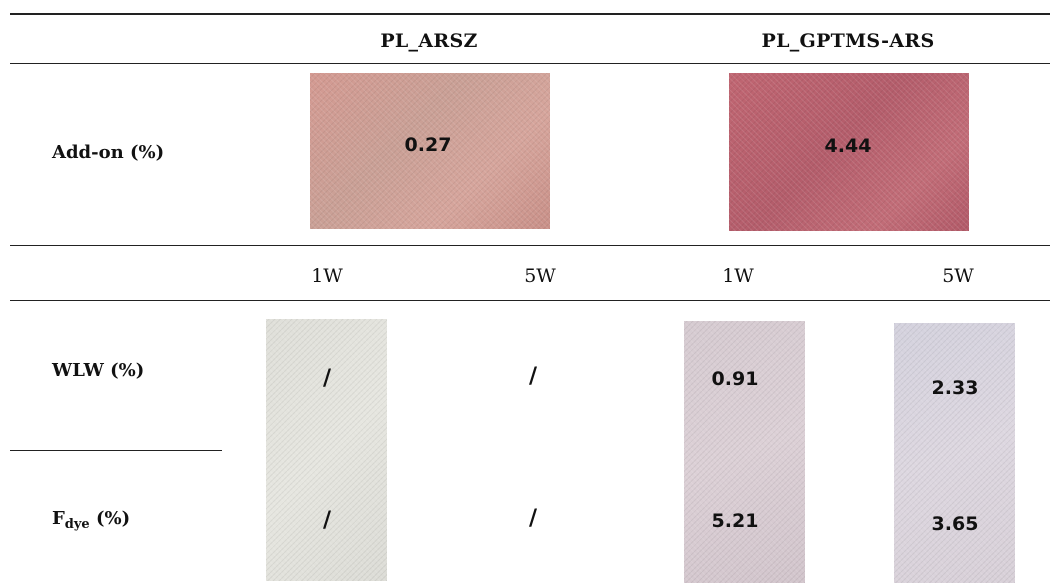 The width and height of the screenshot is (1050, 587). I want to click on fabric-swatch-pl-gptms-ars-addon, so click(849, 152).